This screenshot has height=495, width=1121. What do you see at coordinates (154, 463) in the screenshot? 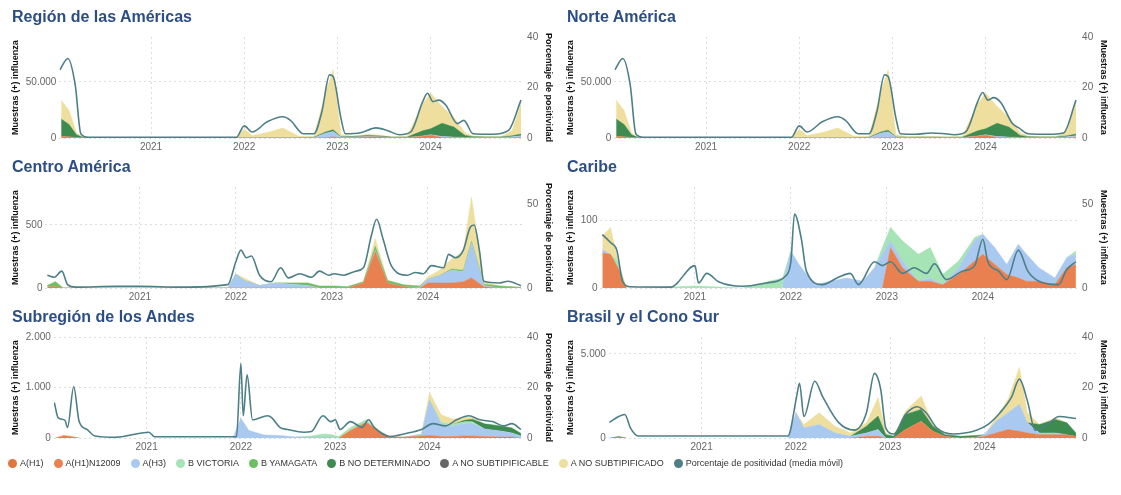
I see `legend-label: A(H3)` at bounding box center [154, 463].